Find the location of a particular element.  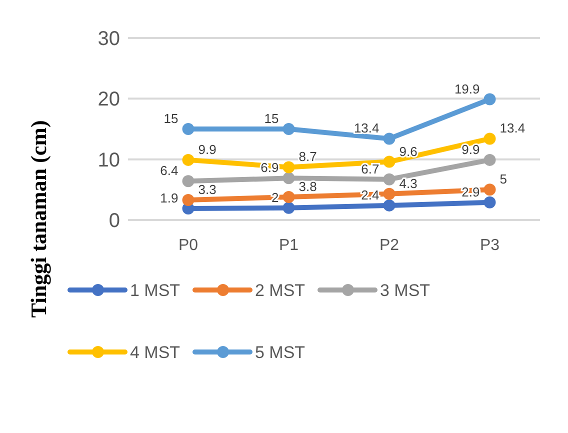

y-tick-label: 10 is located at coordinates (109, 160).